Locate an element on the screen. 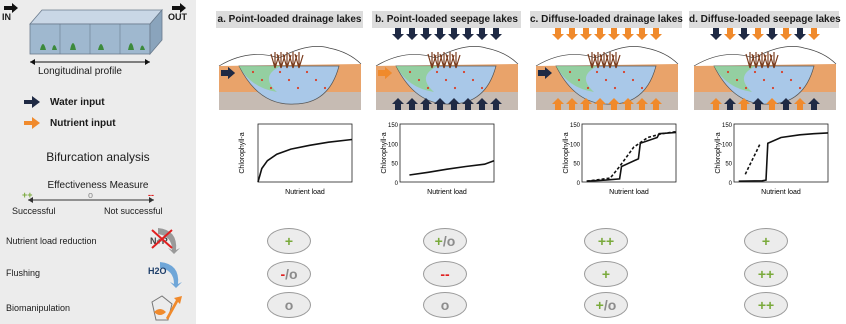 The image size is (846, 324). not-successful-label: Not successful is located at coordinates (133, 211).